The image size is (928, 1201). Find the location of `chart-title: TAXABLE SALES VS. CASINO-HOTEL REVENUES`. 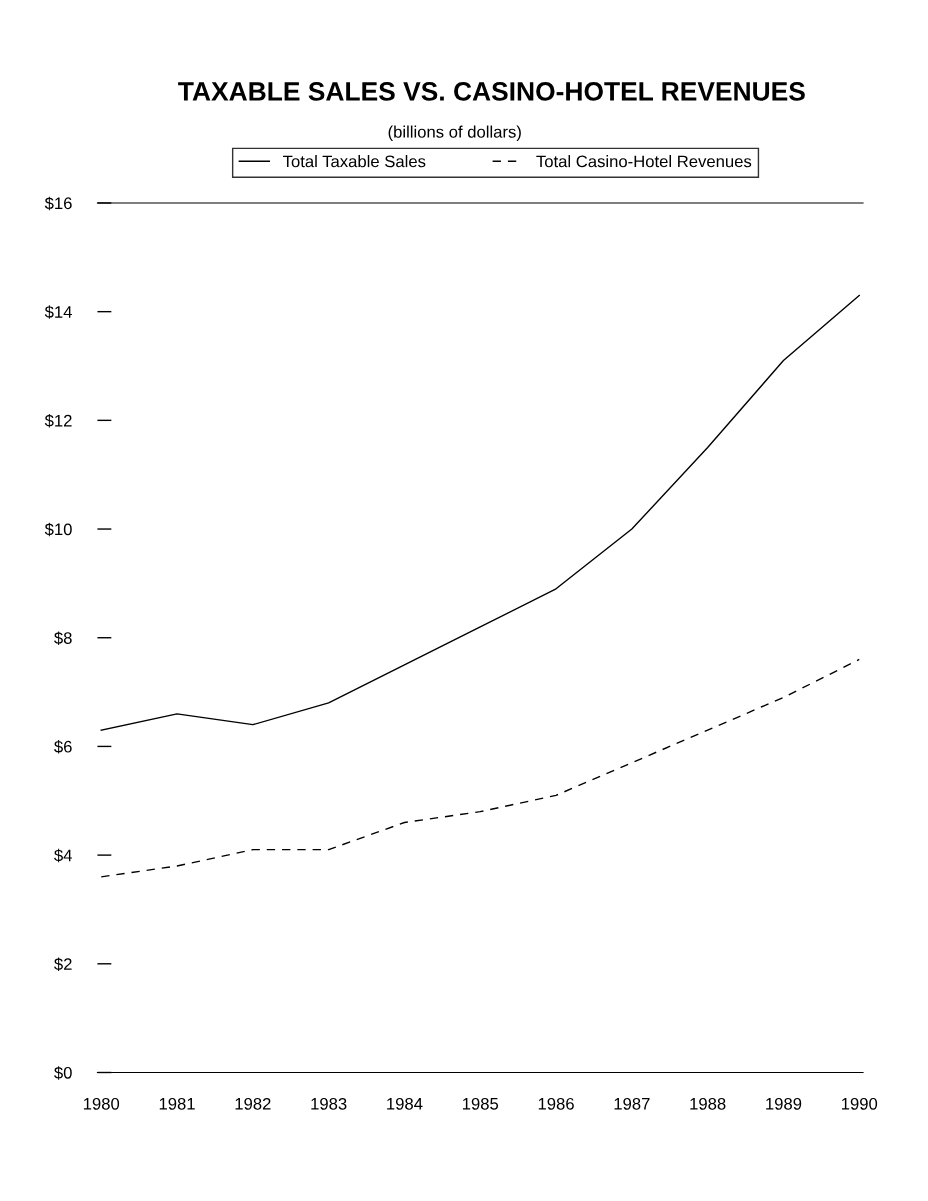

chart-title: TAXABLE SALES VS. CASINO-HOTEL REVENUES is located at coordinates (491, 91).